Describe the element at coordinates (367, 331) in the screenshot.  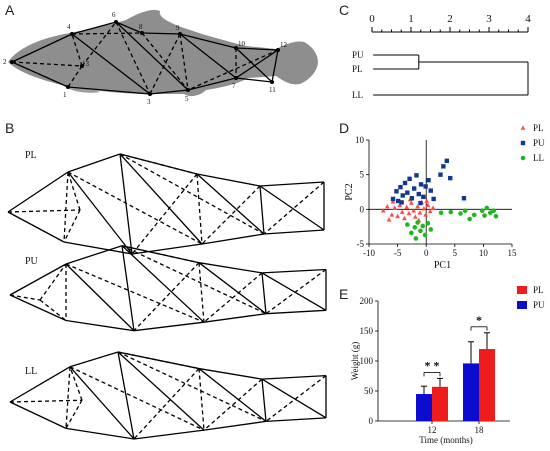
I see `y-tick-label: 150` at that location.